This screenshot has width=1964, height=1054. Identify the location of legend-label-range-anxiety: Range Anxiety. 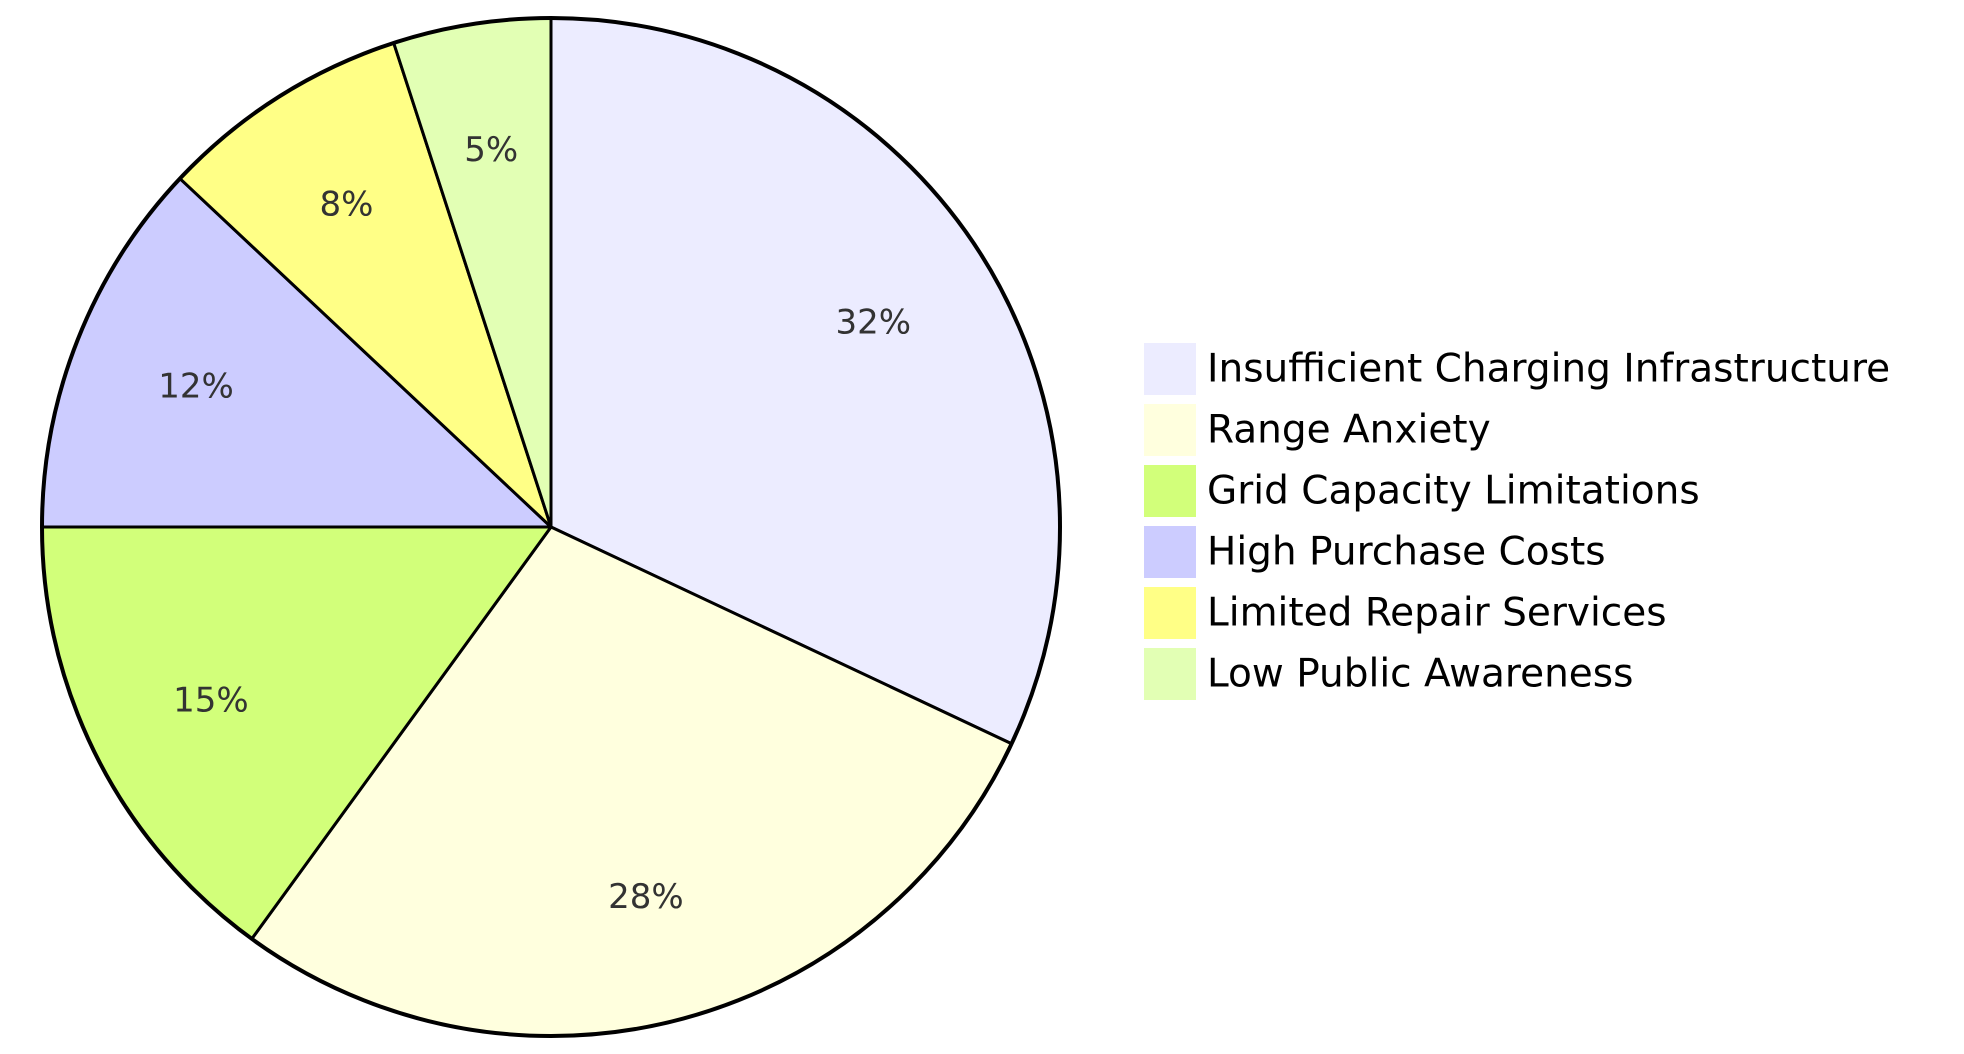
(1349, 430).